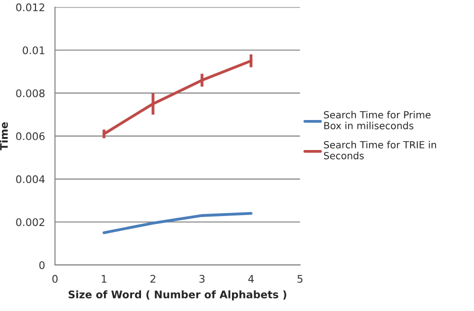 The image size is (474, 311). I want to click on x-tick-label: 2, so click(153, 278).